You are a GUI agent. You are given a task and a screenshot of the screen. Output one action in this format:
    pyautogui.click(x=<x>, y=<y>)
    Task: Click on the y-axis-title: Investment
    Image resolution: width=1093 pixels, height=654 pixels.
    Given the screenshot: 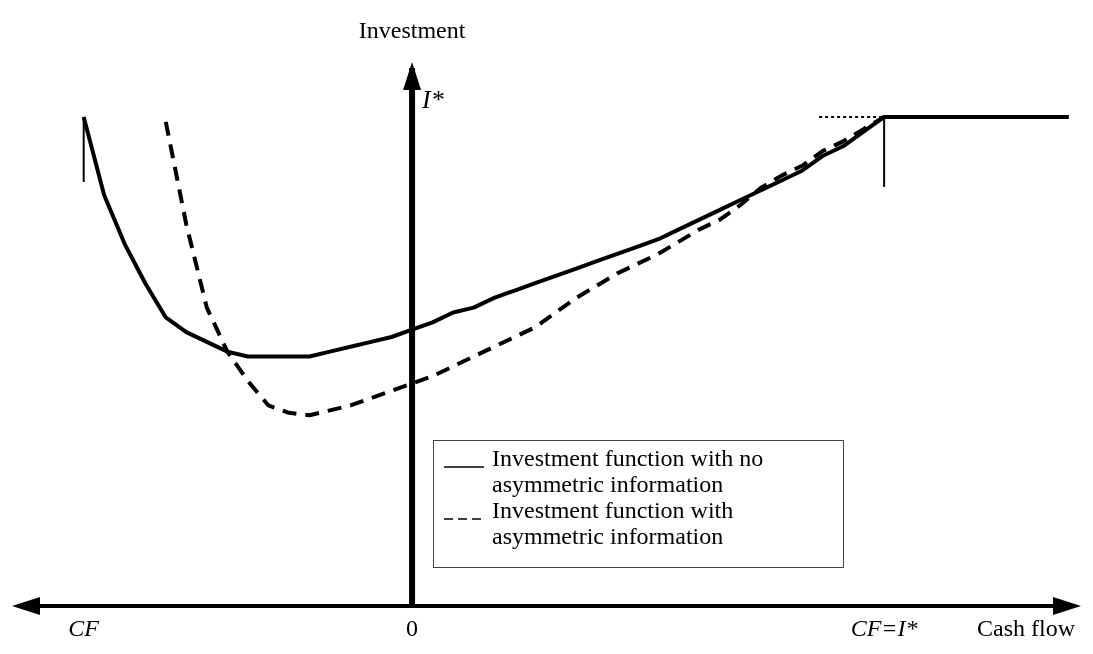 What is the action you would take?
    pyautogui.click(x=412, y=30)
    